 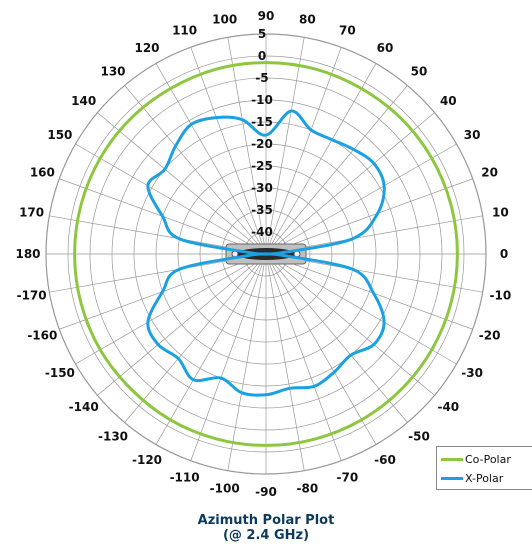 I want to click on angle-tick-label: -140, so click(x=84, y=407).